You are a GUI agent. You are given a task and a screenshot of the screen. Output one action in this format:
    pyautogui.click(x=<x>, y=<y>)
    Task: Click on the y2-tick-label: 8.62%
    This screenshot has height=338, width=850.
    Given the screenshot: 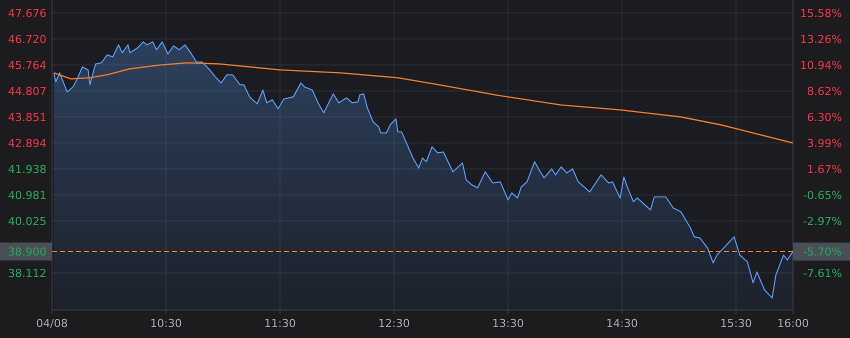 What is the action you would take?
    pyautogui.click(x=824, y=91)
    